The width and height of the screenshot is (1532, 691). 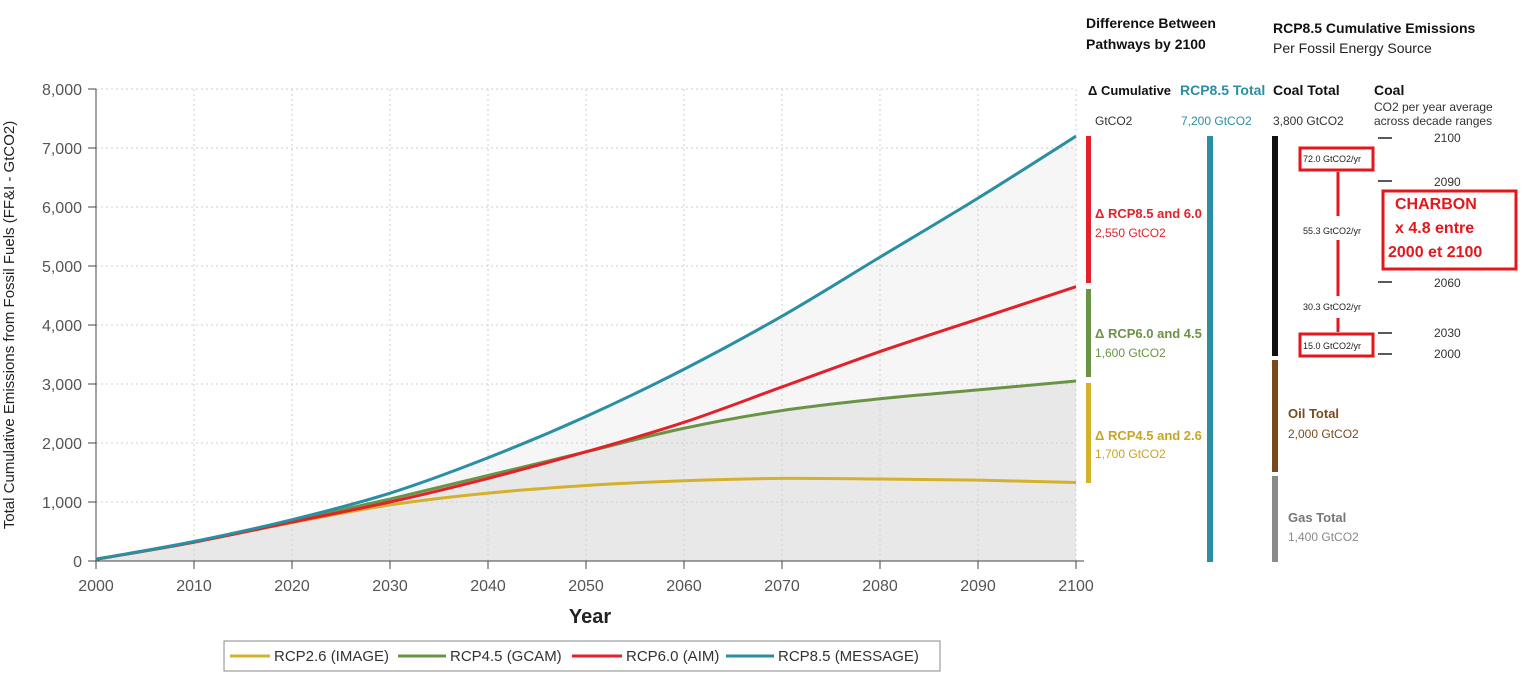 I want to click on coal-year-2030: 2030, so click(x=1447, y=333).